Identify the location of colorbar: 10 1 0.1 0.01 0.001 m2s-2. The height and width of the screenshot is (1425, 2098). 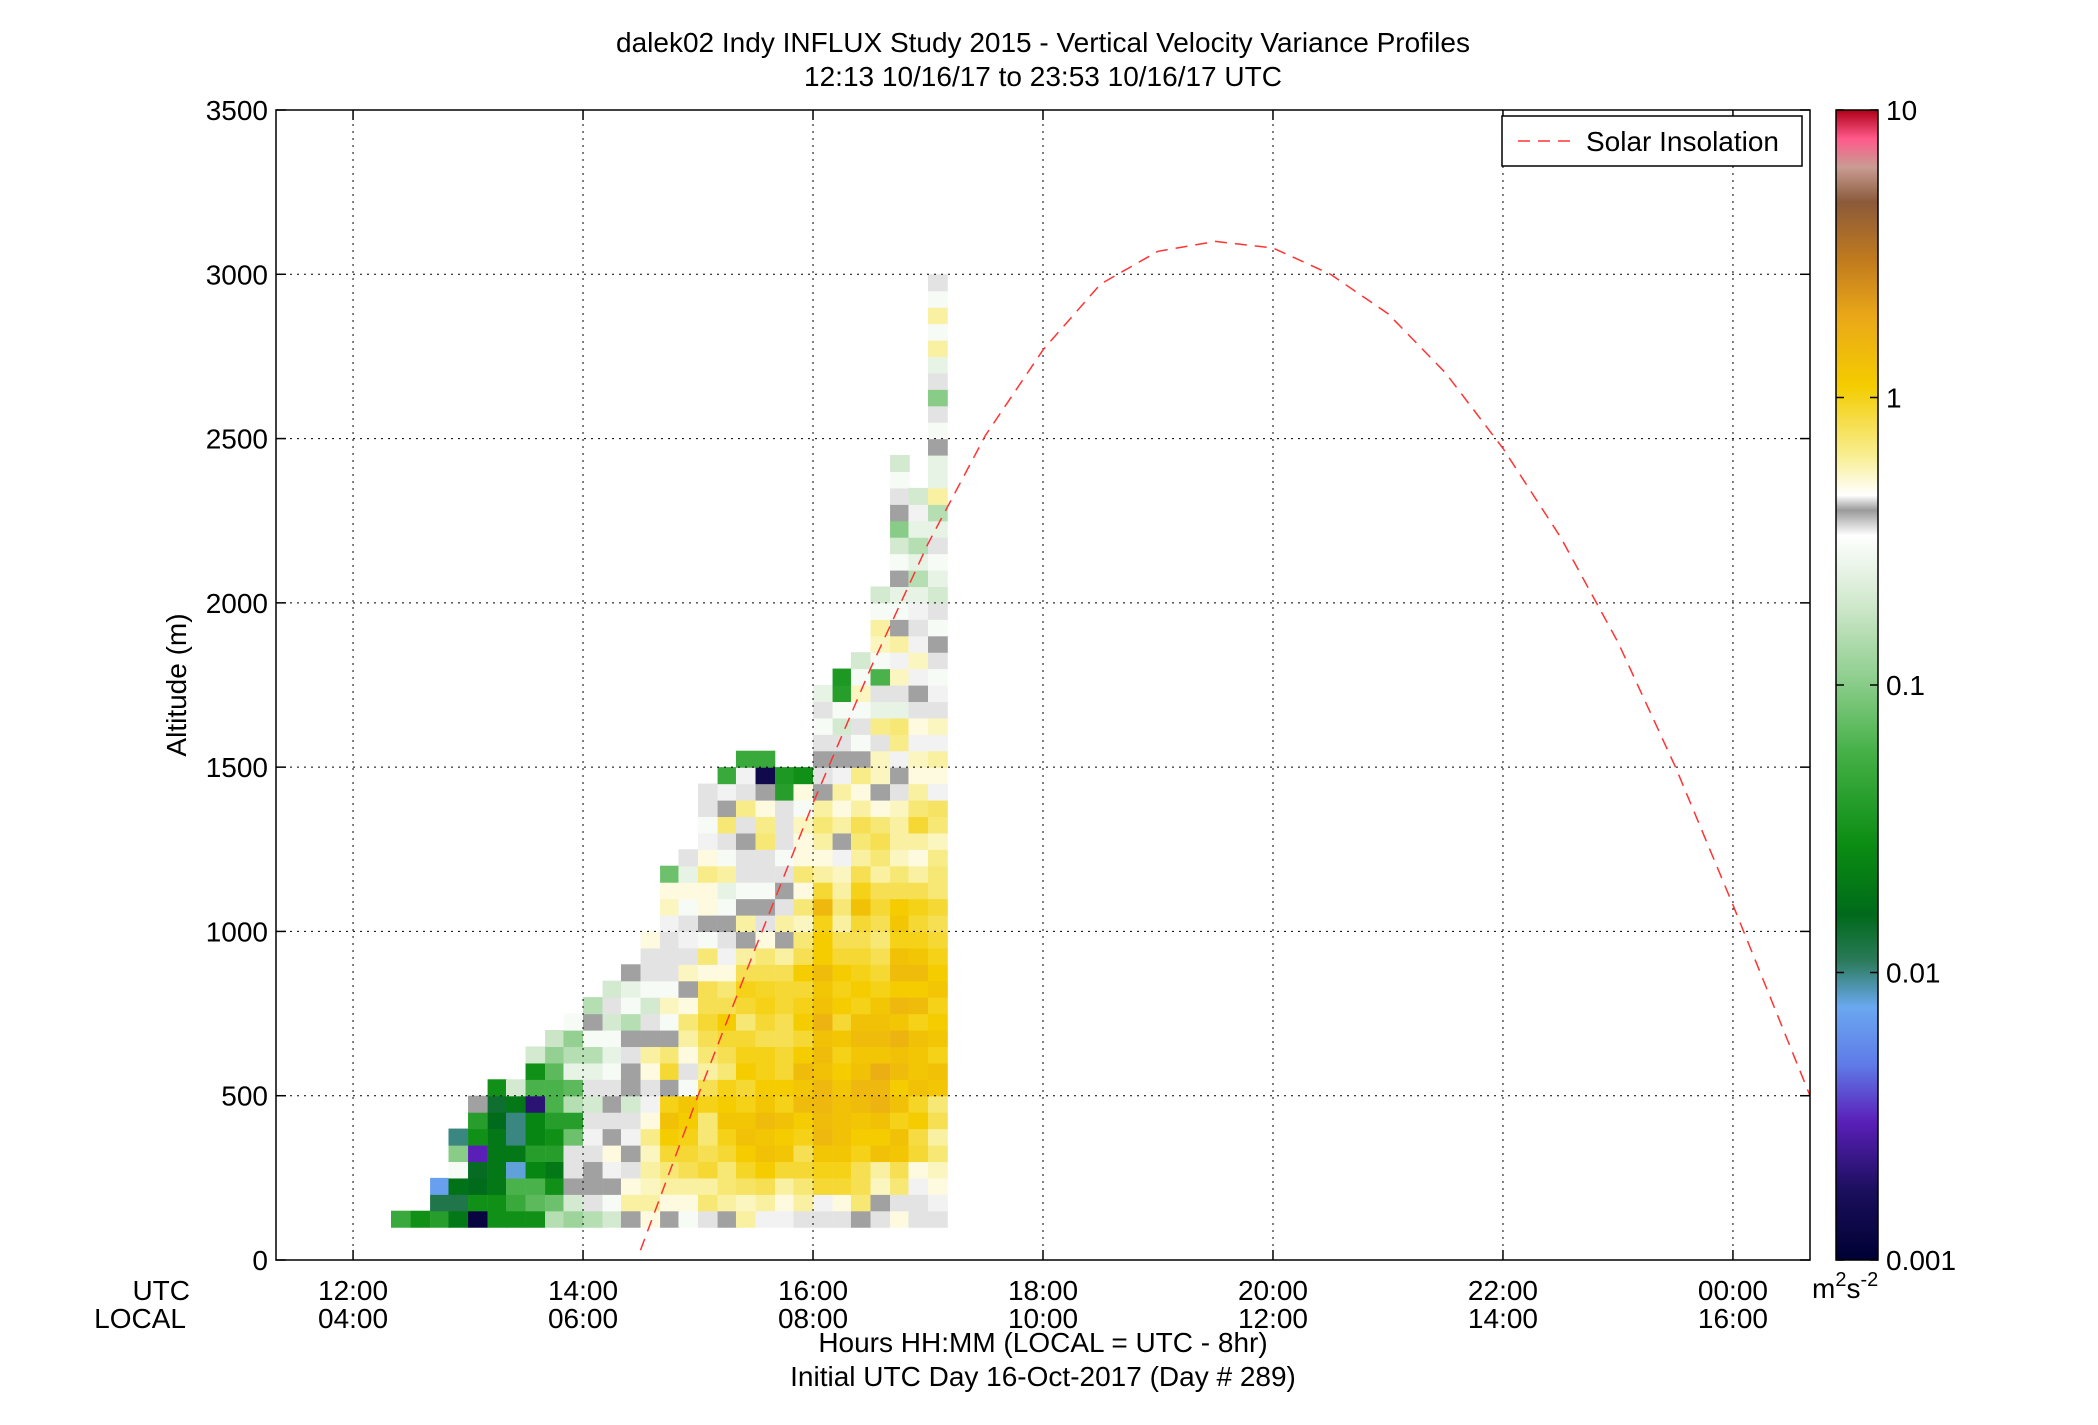
(1884, 699).